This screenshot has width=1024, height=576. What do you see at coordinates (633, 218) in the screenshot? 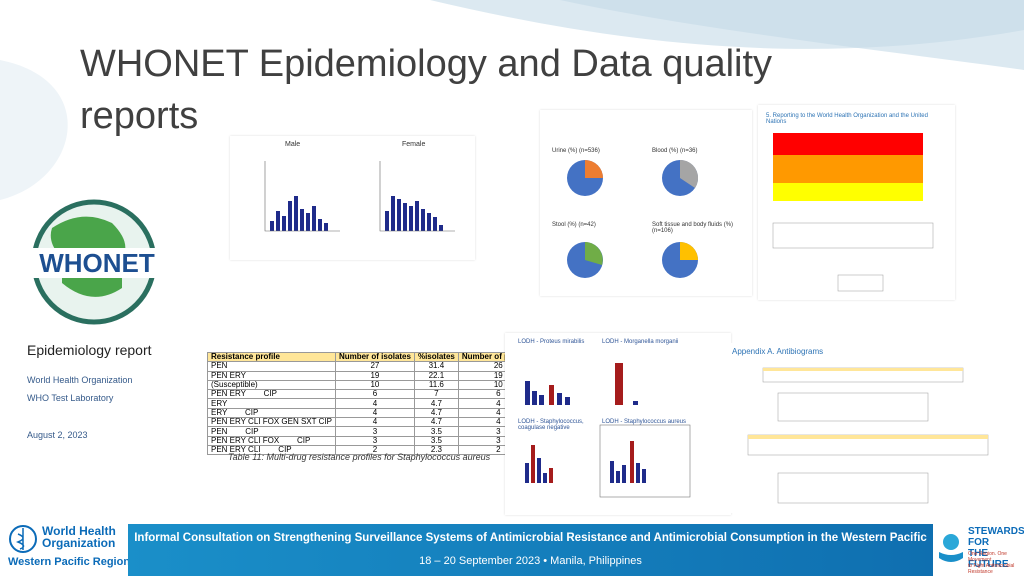
I see `pie-icons` at bounding box center [633, 218].